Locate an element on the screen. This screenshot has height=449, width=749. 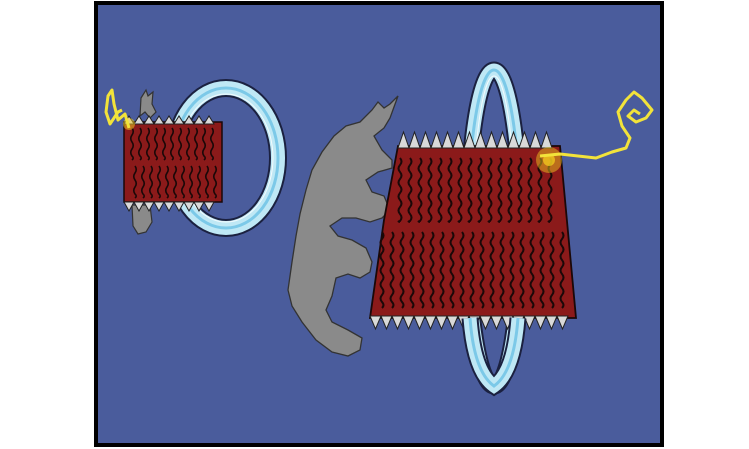
large-red-drum-icon is located at coordinates (472, 230).